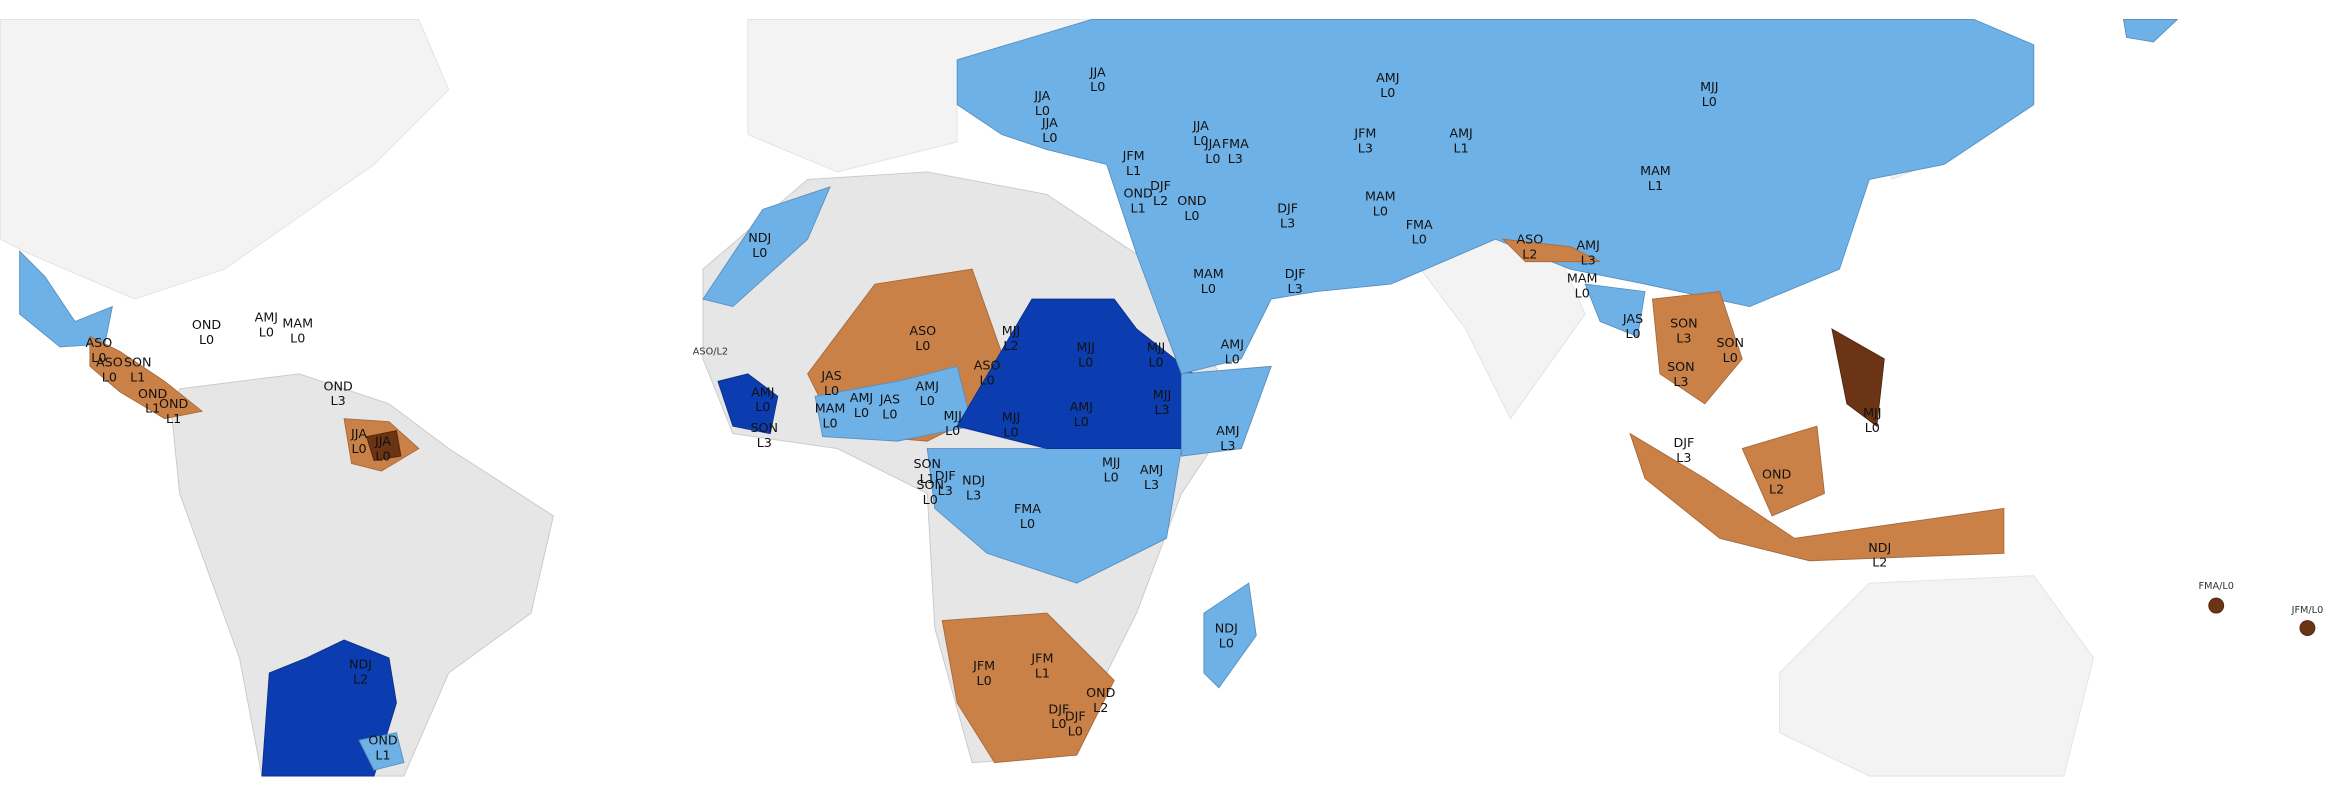  What do you see at coordinates (1075, 724) in the screenshot?
I see `region-label: DJF L0` at bounding box center [1075, 724].